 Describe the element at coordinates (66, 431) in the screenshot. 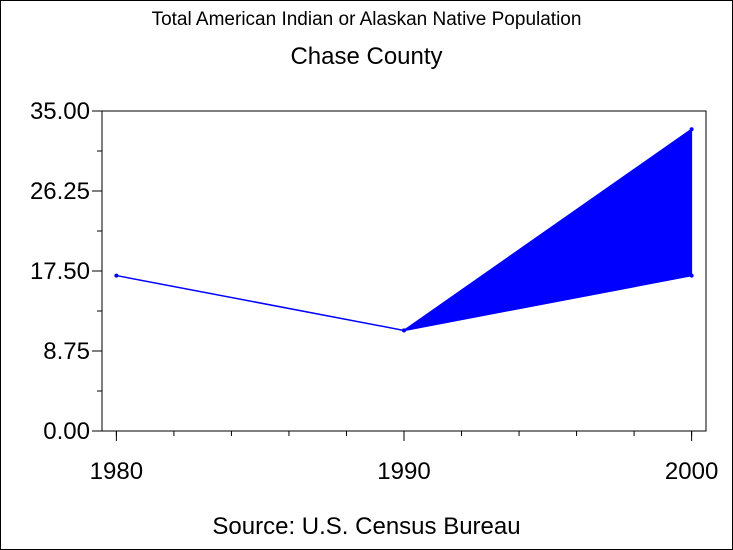

I see `y-tick-label: 0.00` at that location.